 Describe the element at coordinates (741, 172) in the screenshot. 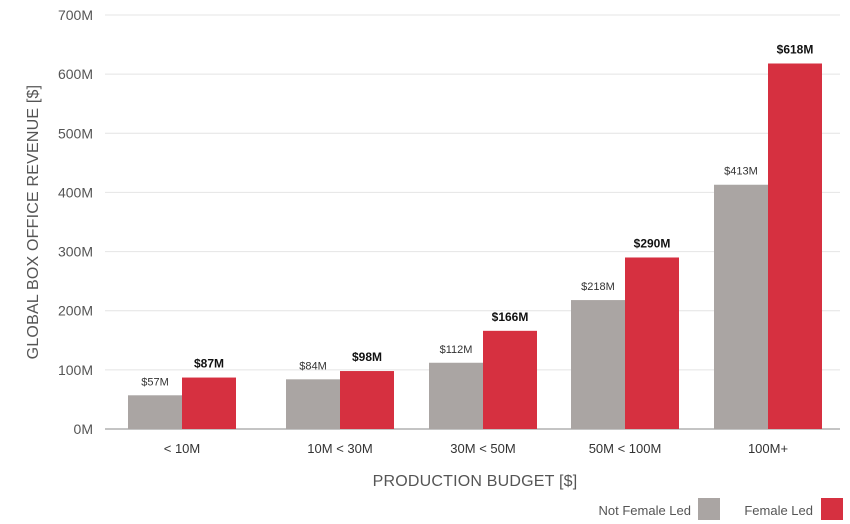

I see `data-label: $413M` at that location.